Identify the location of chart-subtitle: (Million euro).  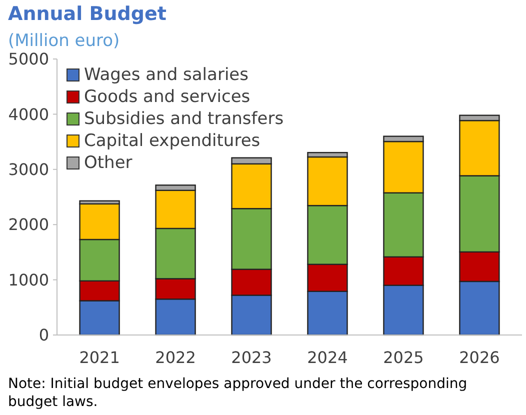
(64, 41).